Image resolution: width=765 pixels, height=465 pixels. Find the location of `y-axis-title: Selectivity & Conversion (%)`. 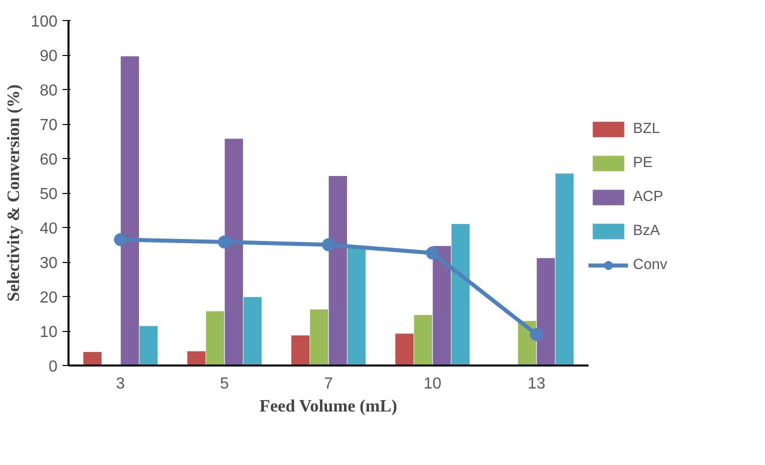

y-axis-title: Selectivity & Conversion (%) is located at coordinates (13, 193).